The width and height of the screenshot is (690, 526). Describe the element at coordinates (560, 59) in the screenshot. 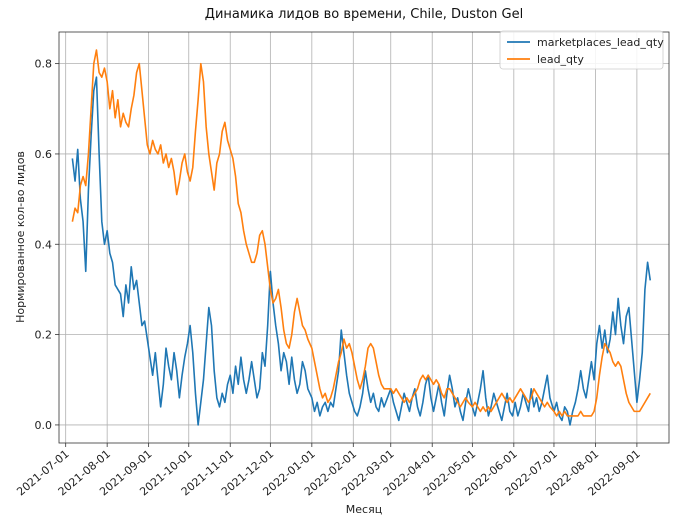

I see `legend-label-lead-qty: lead_qty` at that location.